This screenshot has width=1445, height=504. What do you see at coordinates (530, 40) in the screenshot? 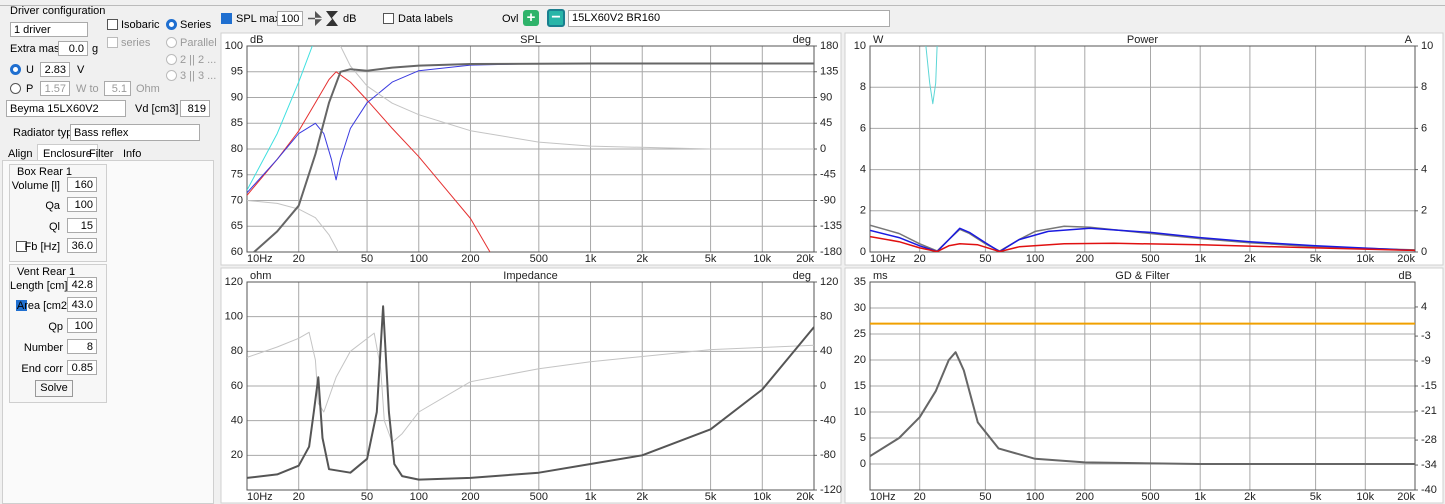
I see `chart-title: SPL` at bounding box center [530, 40].